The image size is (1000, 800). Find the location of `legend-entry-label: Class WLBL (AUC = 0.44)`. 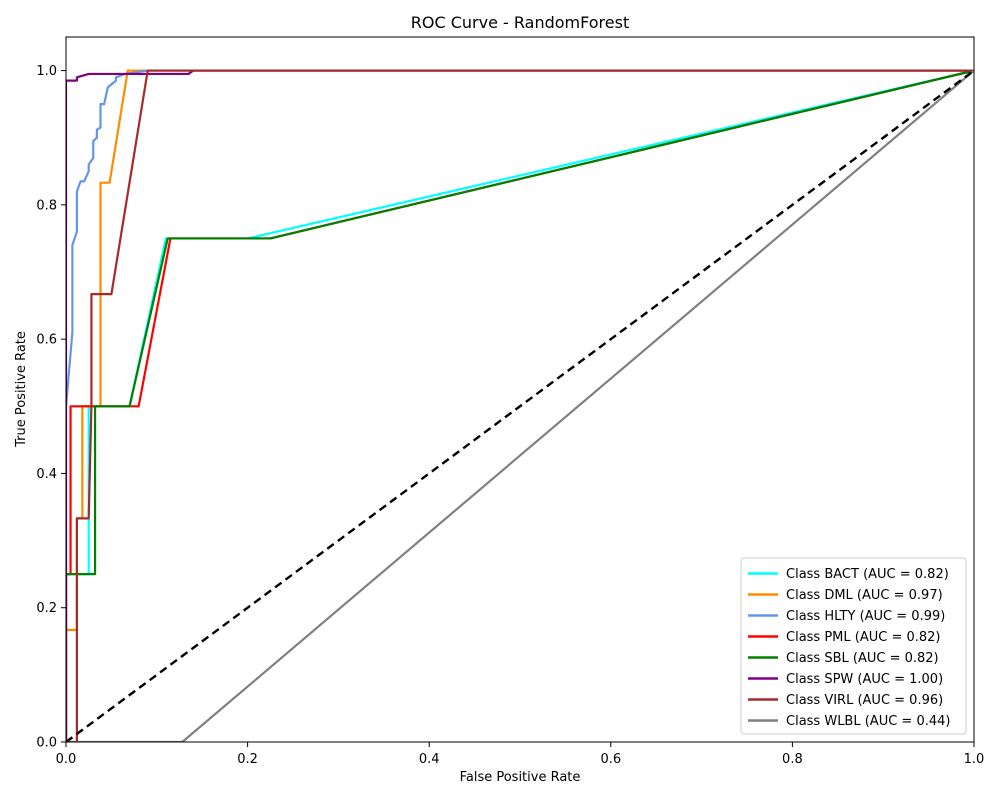

legend-entry-label: Class WLBL (AUC = 0.44) is located at coordinates (868, 721).